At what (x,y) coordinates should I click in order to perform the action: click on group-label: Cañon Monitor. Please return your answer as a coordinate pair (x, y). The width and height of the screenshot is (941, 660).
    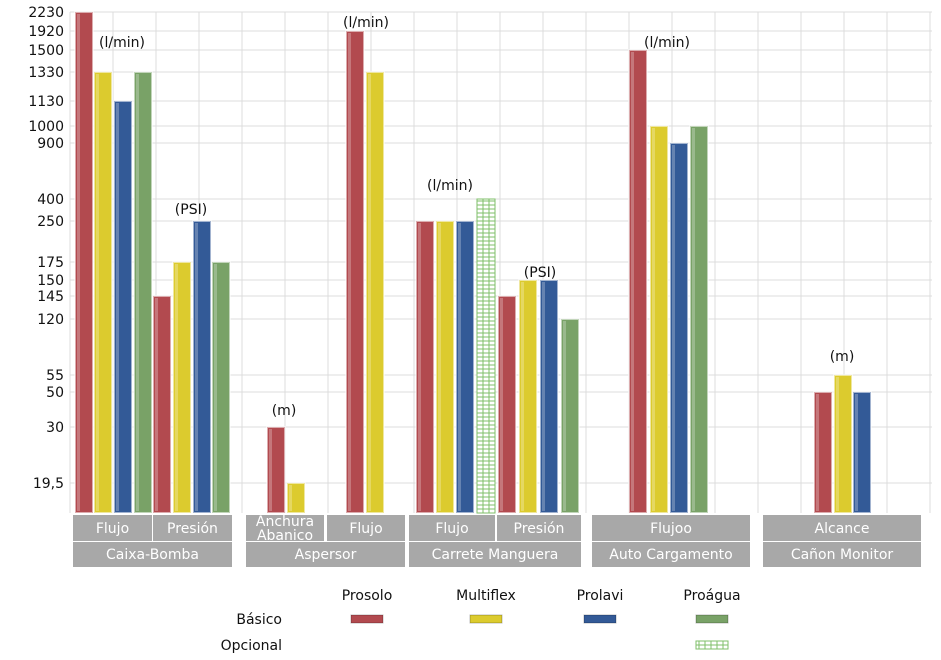
    Looking at the image, I should click on (842, 555).